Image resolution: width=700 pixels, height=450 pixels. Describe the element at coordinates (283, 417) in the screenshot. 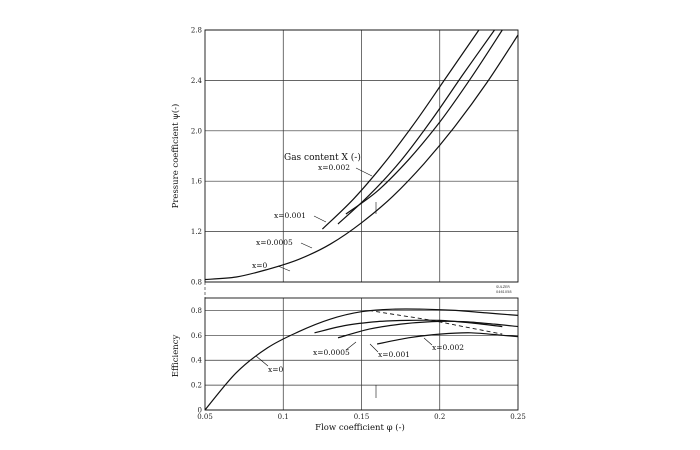

I see `lower-x-tick-1: 0.1` at that location.